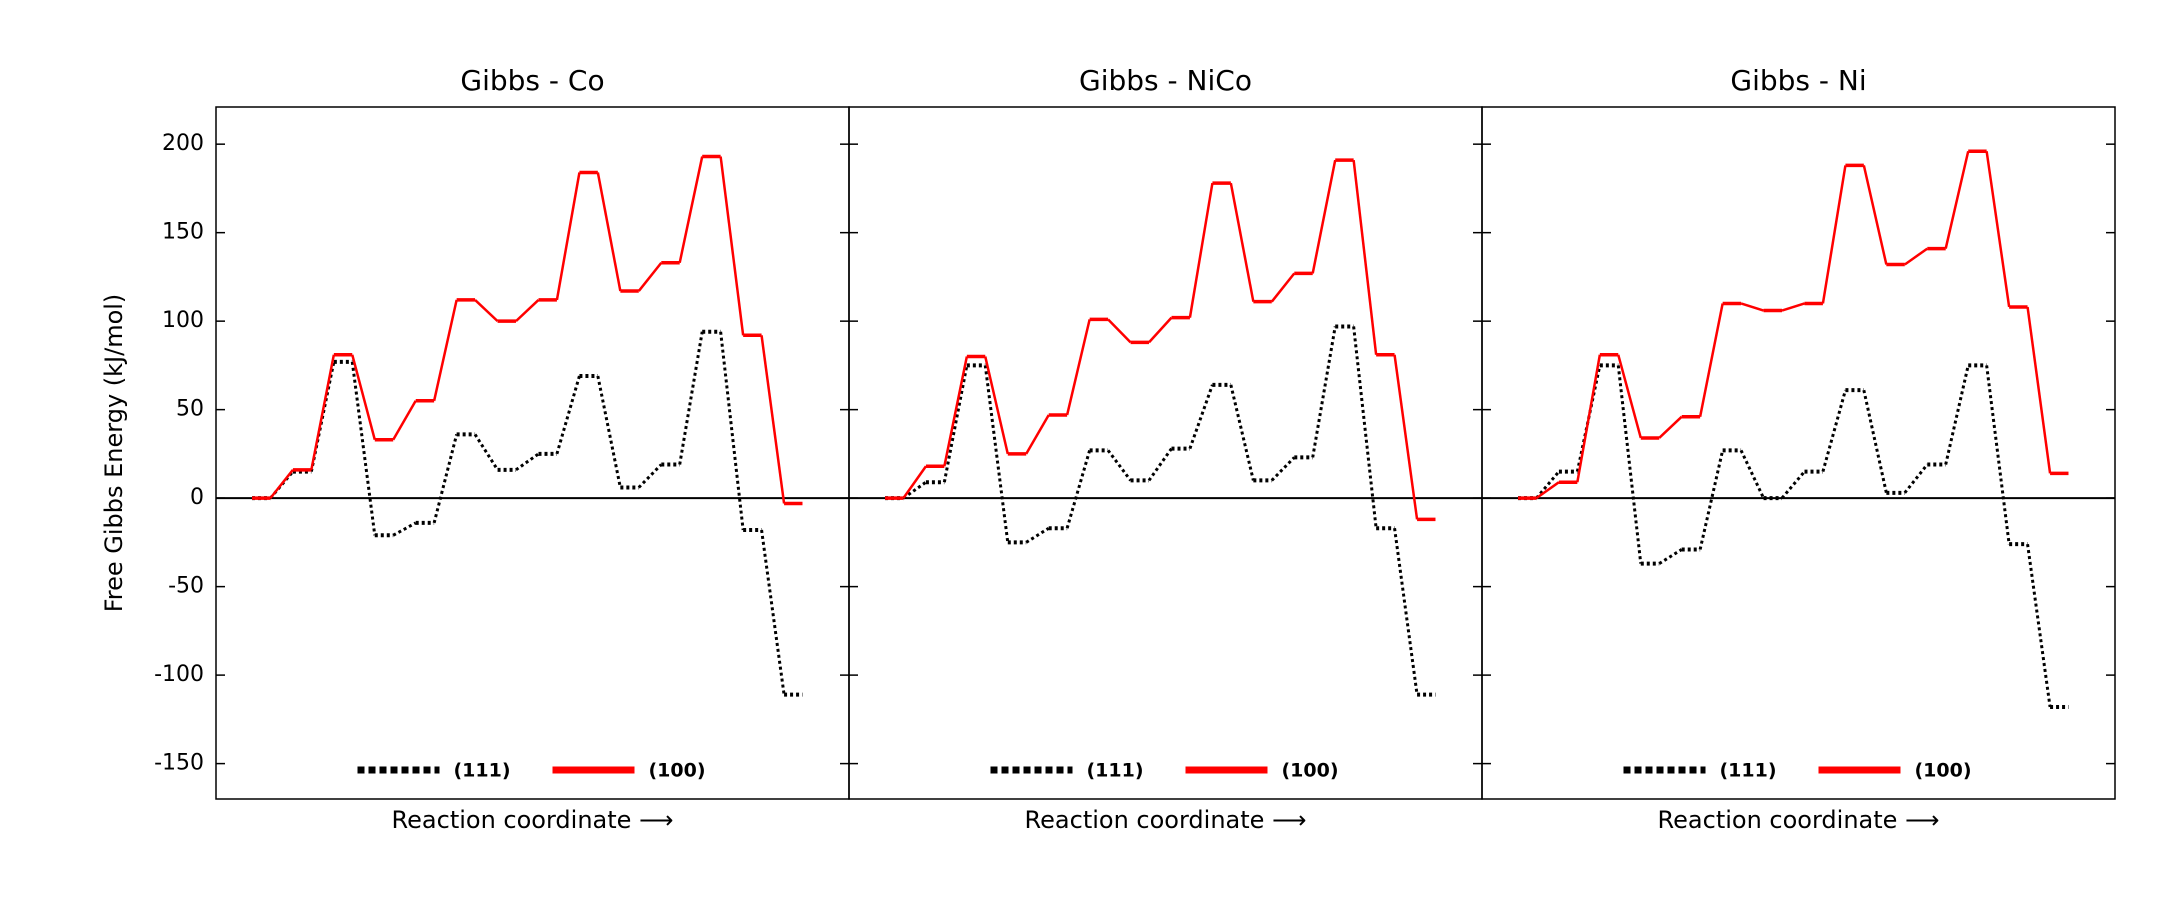 Image resolution: width=2160 pixels, height=900 pixels. I want to click on panel-title: Gibbs - Ni, so click(1798, 80).